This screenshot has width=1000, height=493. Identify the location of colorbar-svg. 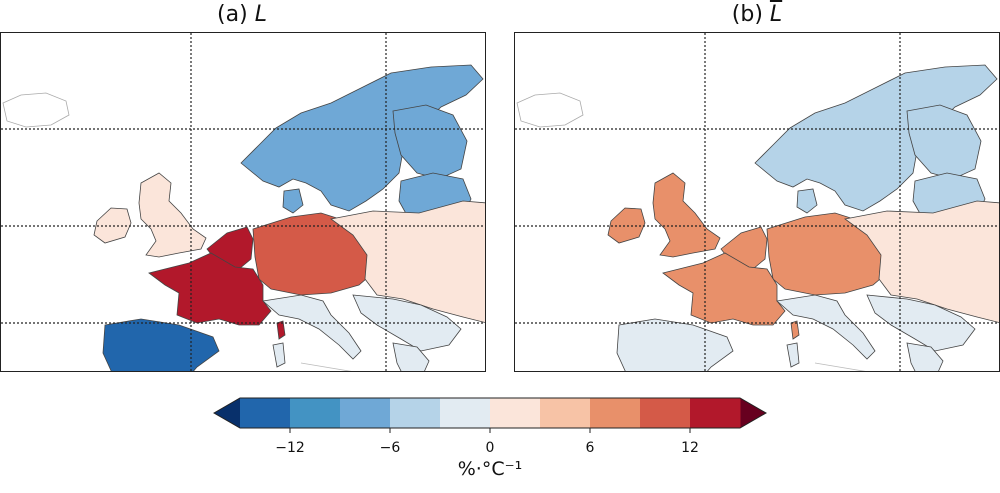
(490, 415).